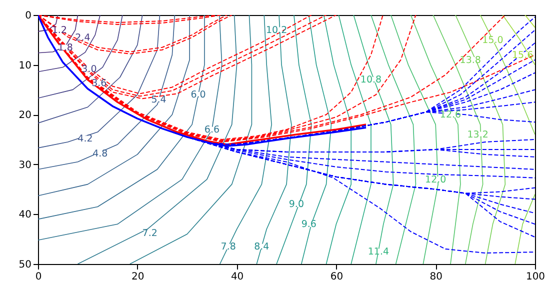  Describe the element at coordinates (296, 204) in the screenshot. I see `annotation: 9.0` at that location.